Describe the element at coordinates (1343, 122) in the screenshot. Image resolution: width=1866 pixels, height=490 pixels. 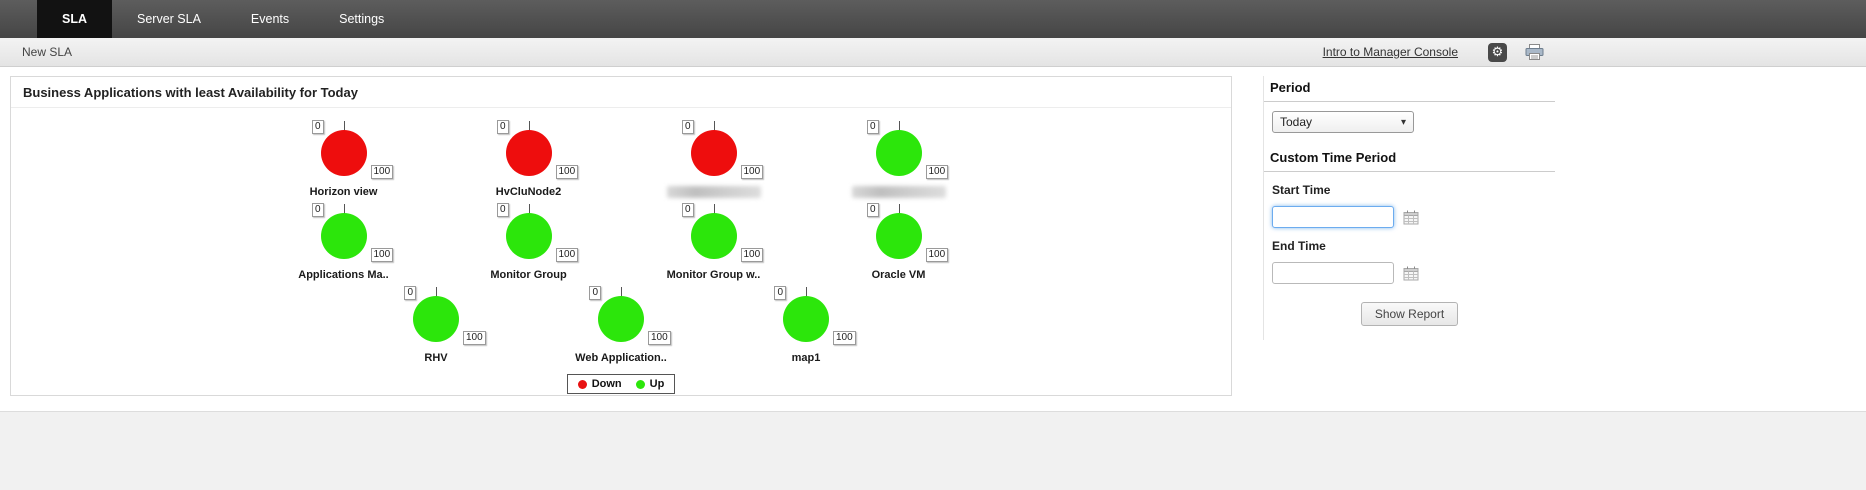
I see `period-select: Today ▾` at that location.